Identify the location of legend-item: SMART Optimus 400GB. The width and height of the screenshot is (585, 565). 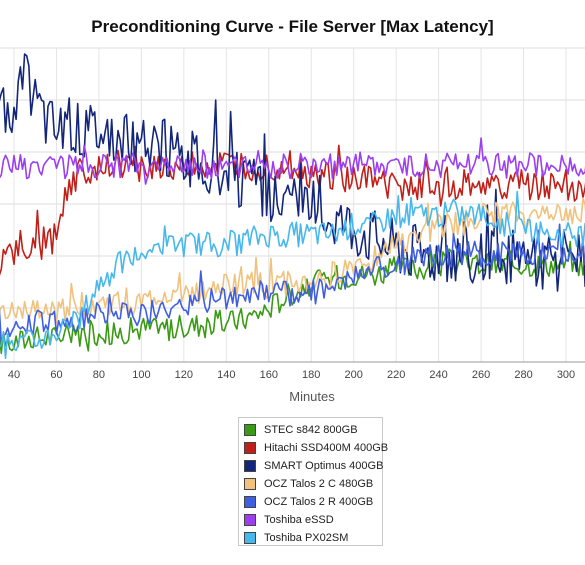
(311, 466).